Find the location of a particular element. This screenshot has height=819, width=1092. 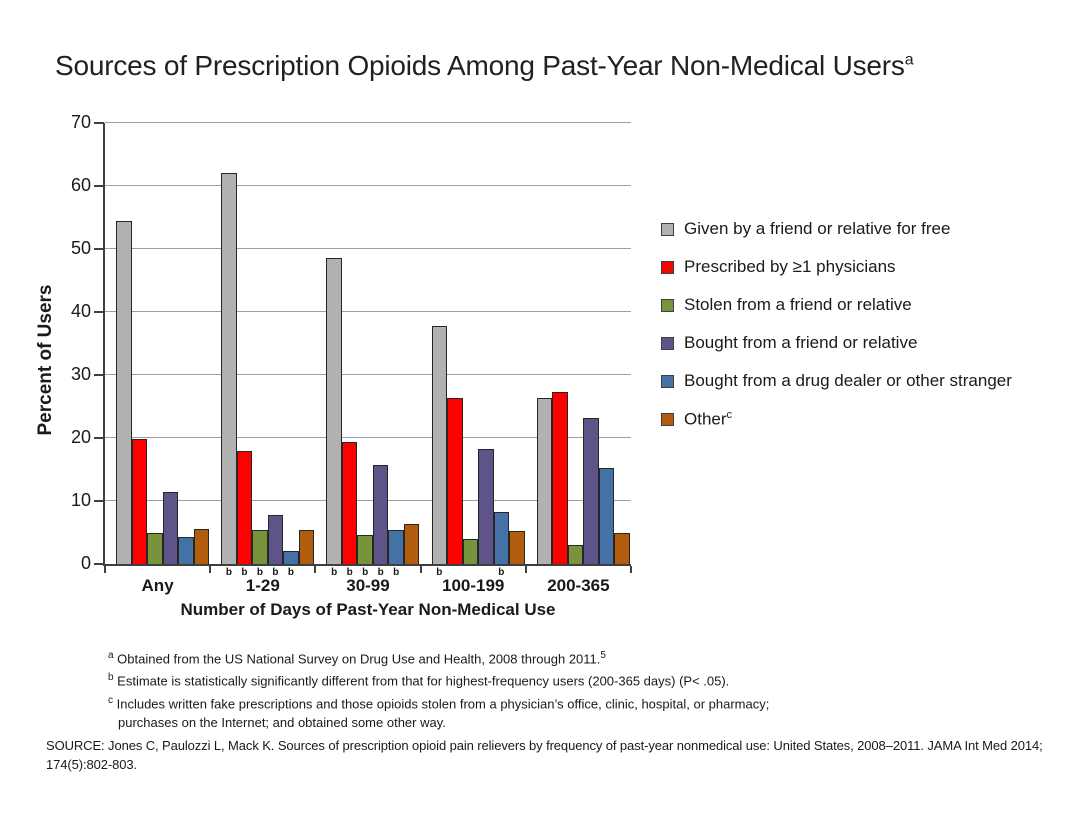

bar-bought-friend-any is located at coordinates (170, 528).